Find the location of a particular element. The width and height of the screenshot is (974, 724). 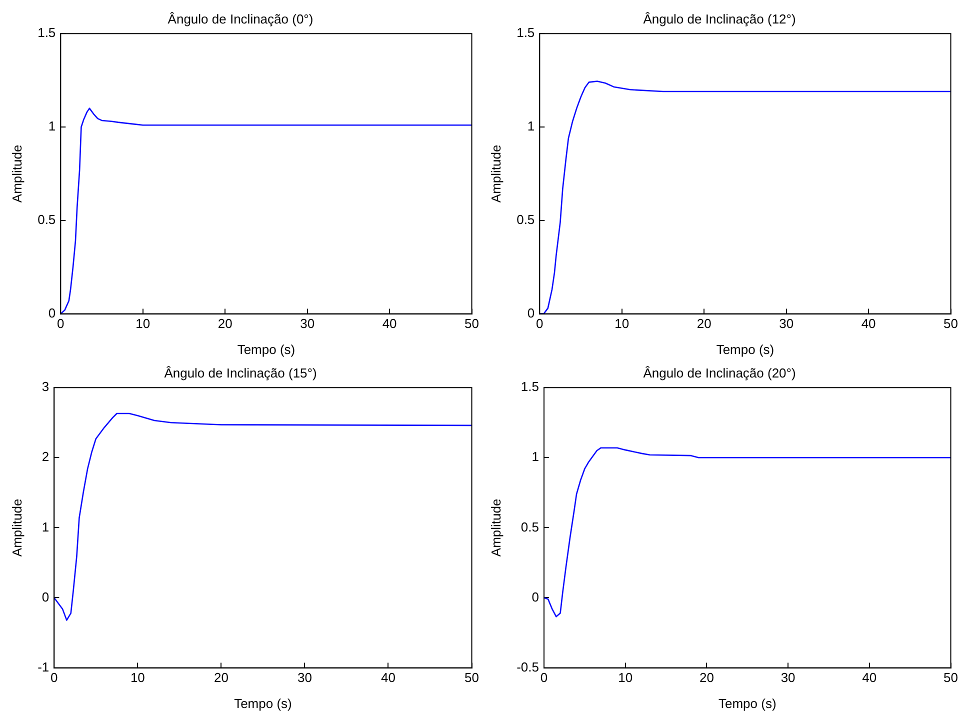

chart-title: Ângulo de Inclinação (15°) is located at coordinates (240, 372).